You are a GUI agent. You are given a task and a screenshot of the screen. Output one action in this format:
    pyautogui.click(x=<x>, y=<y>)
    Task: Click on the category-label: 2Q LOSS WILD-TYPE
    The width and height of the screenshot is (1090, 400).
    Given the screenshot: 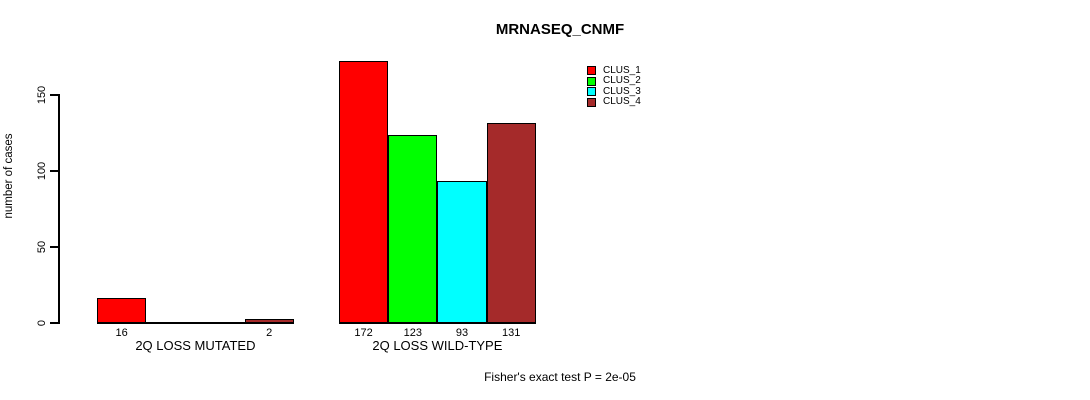 What is the action you would take?
    pyautogui.click(x=437, y=345)
    